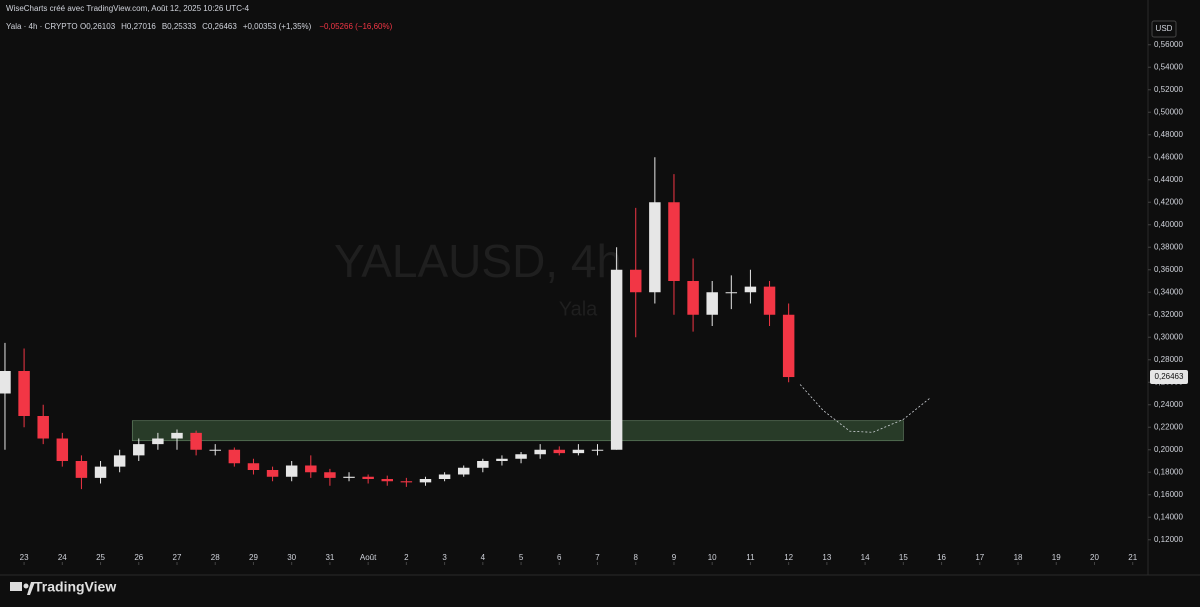 This screenshot has width=1200, height=607. What do you see at coordinates (444, 557) in the screenshot?
I see `x-tick-label: 3` at bounding box center [444, 557].